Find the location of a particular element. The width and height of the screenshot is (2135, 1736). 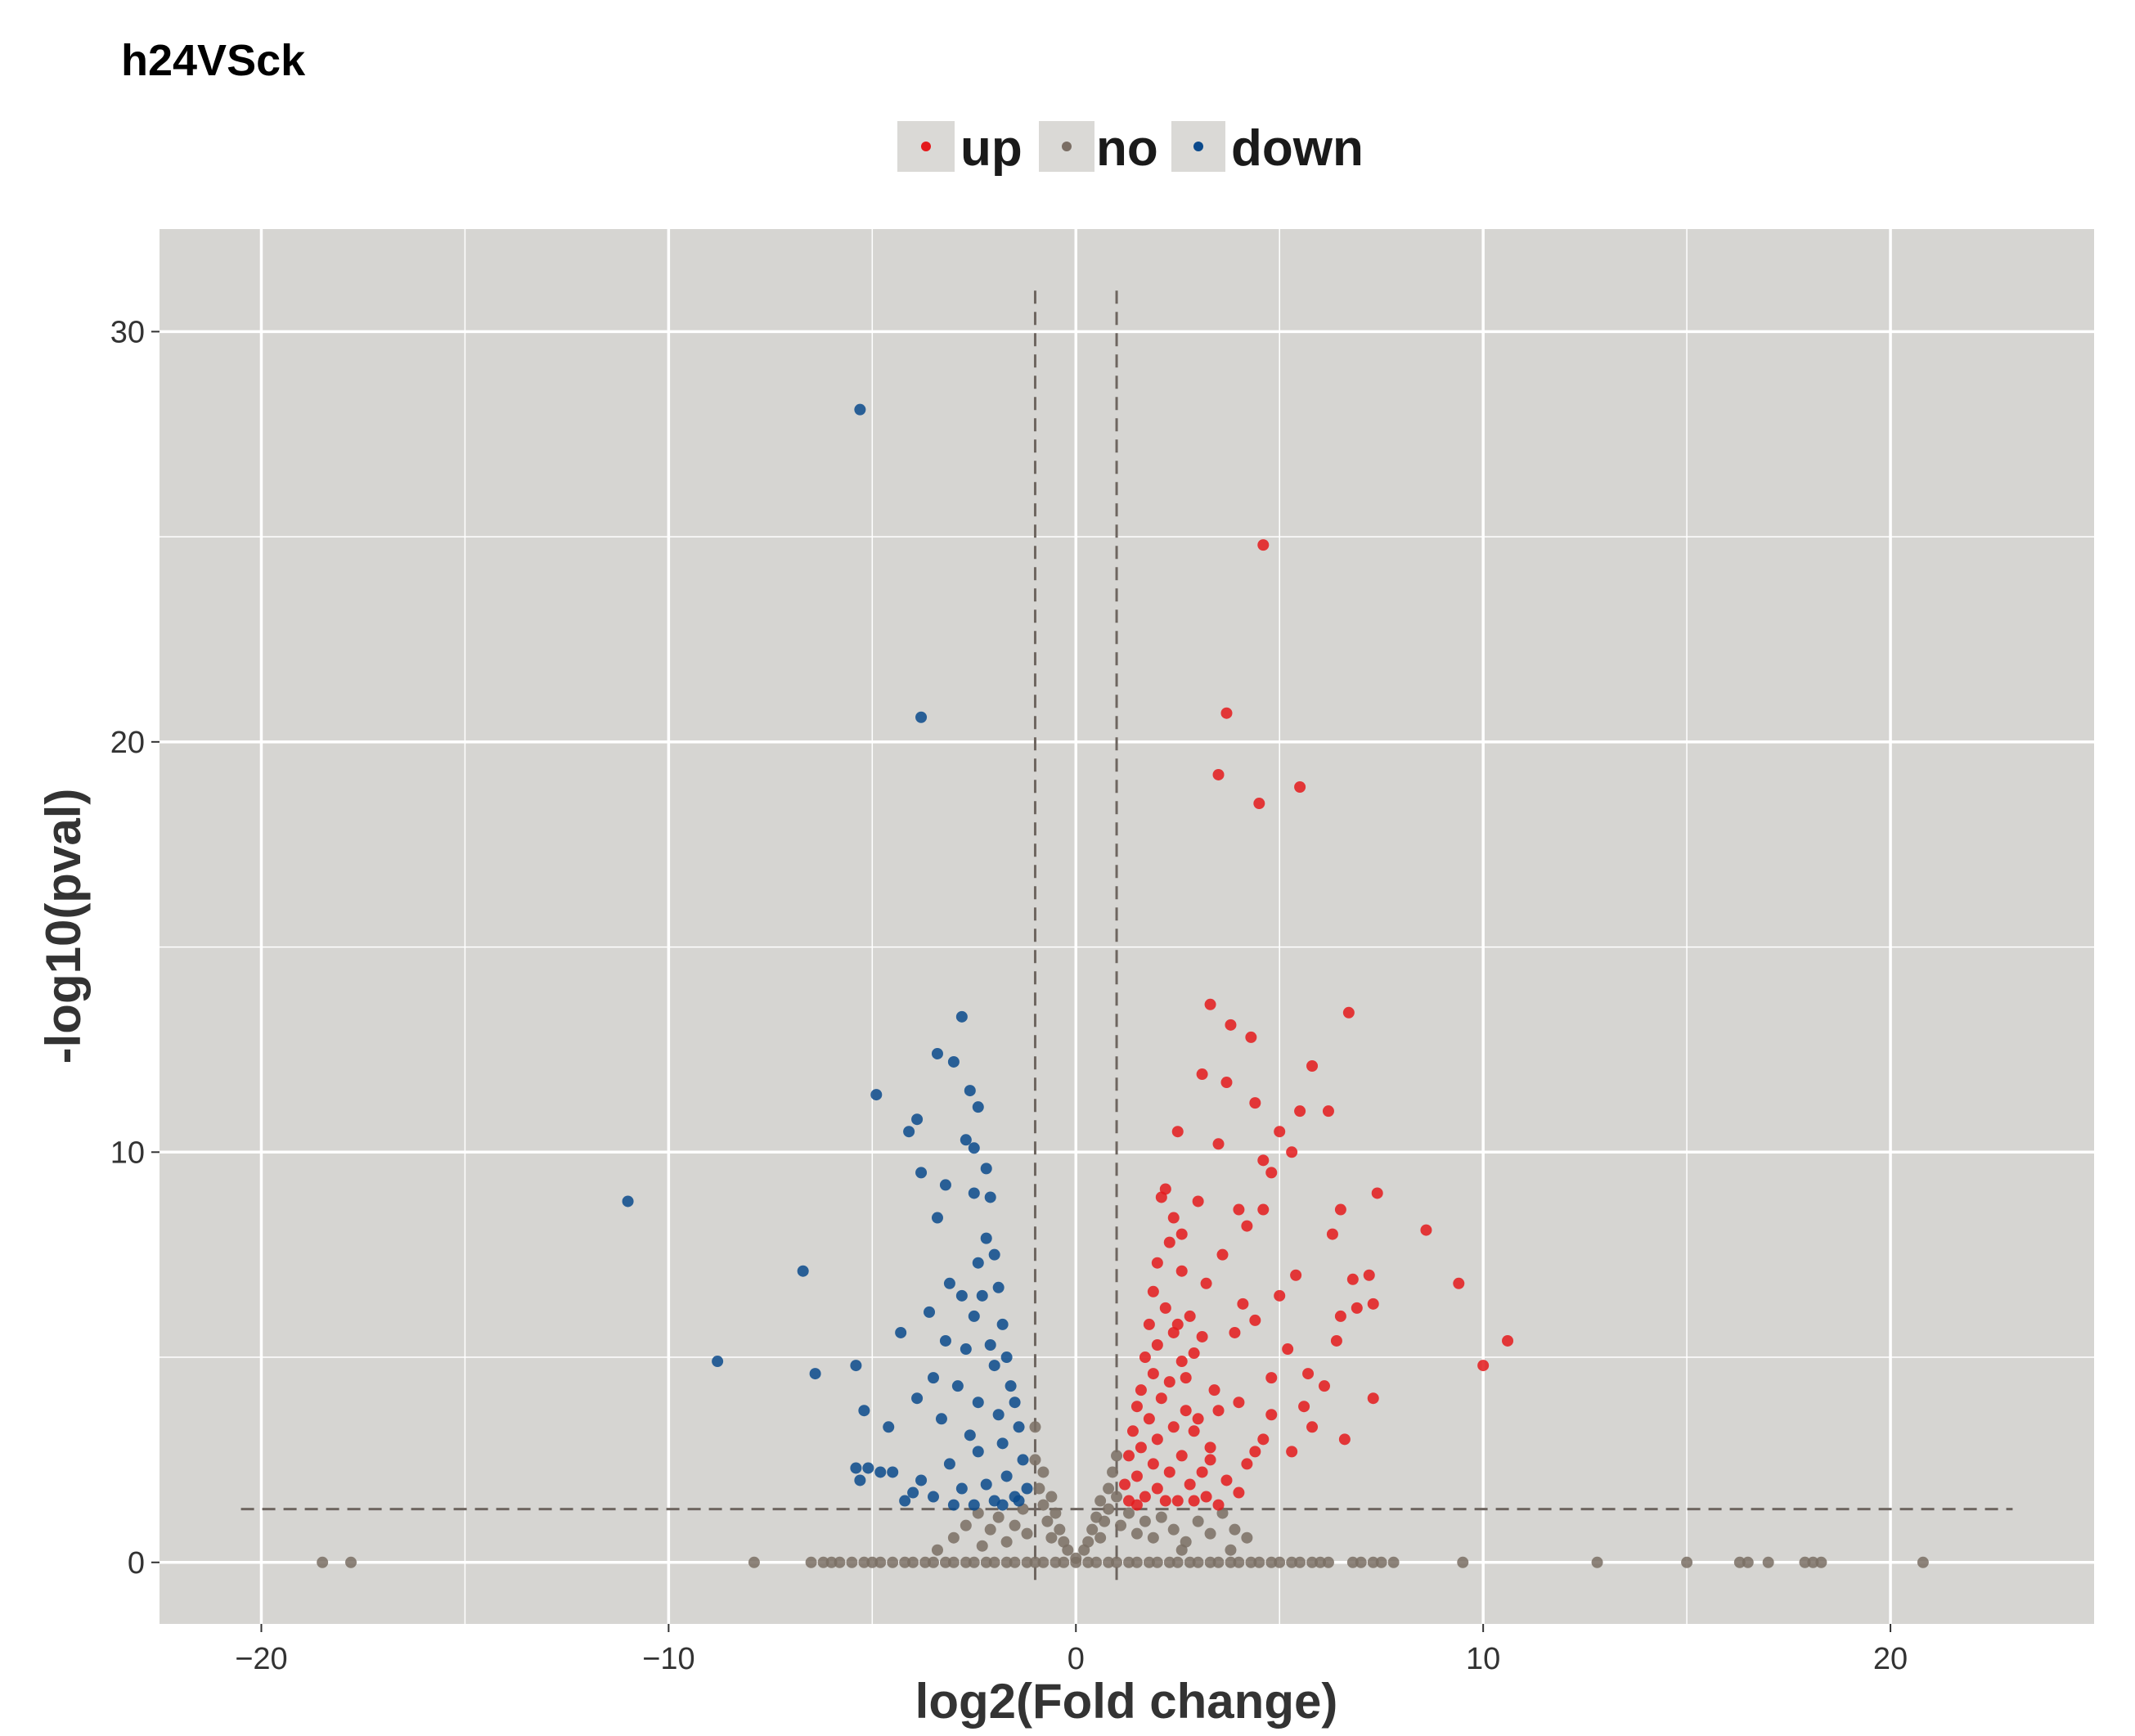

legend-label-no: no is located at coordinates (1127, 148).